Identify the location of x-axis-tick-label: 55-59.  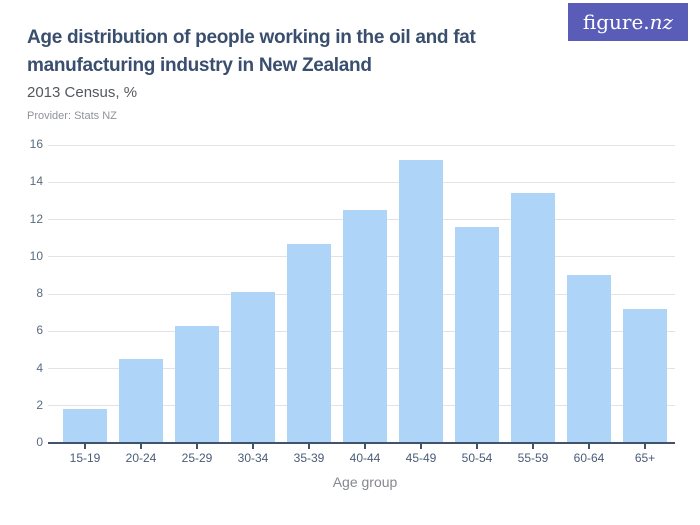
(533, 458).